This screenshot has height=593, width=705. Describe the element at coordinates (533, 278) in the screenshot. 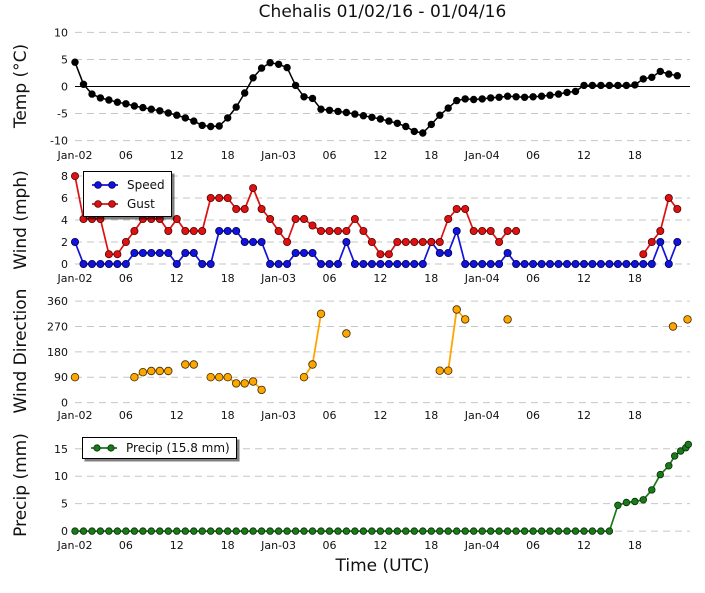

I see `wind-xtick: 06` at that location.